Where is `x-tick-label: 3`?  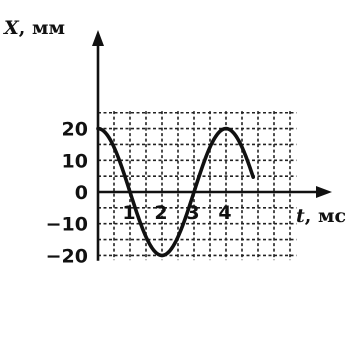
x-tick-label: 3 is located at coordinates (192, 213).